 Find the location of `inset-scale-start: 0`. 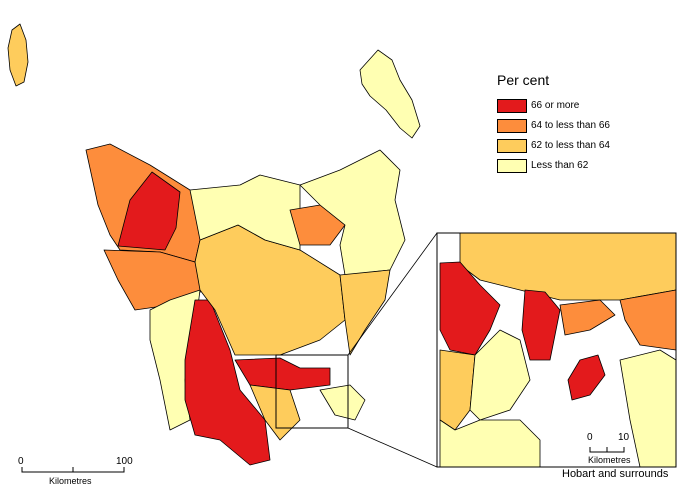

inset-scale-start: 0 is located at coordinates (590, 437).